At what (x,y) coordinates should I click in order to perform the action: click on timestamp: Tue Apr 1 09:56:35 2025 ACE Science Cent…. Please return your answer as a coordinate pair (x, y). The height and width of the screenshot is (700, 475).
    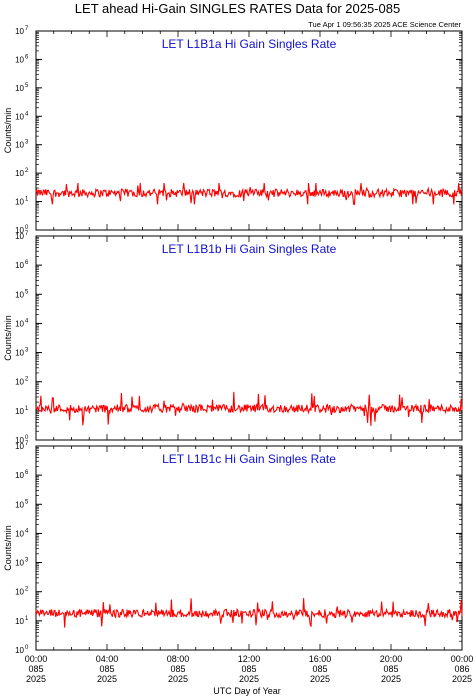
    Looking at the image, I should click on (384, 24).